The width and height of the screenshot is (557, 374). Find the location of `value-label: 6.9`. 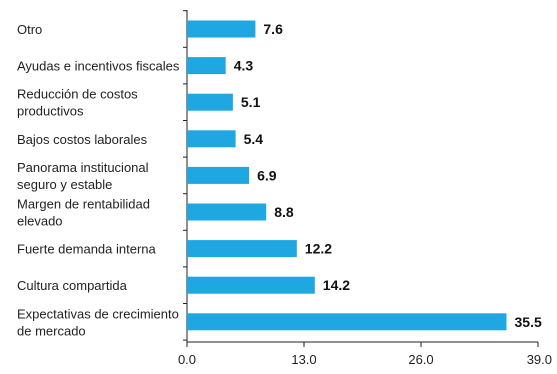

value-label: 6.9 is located at coordinates (267, 175).